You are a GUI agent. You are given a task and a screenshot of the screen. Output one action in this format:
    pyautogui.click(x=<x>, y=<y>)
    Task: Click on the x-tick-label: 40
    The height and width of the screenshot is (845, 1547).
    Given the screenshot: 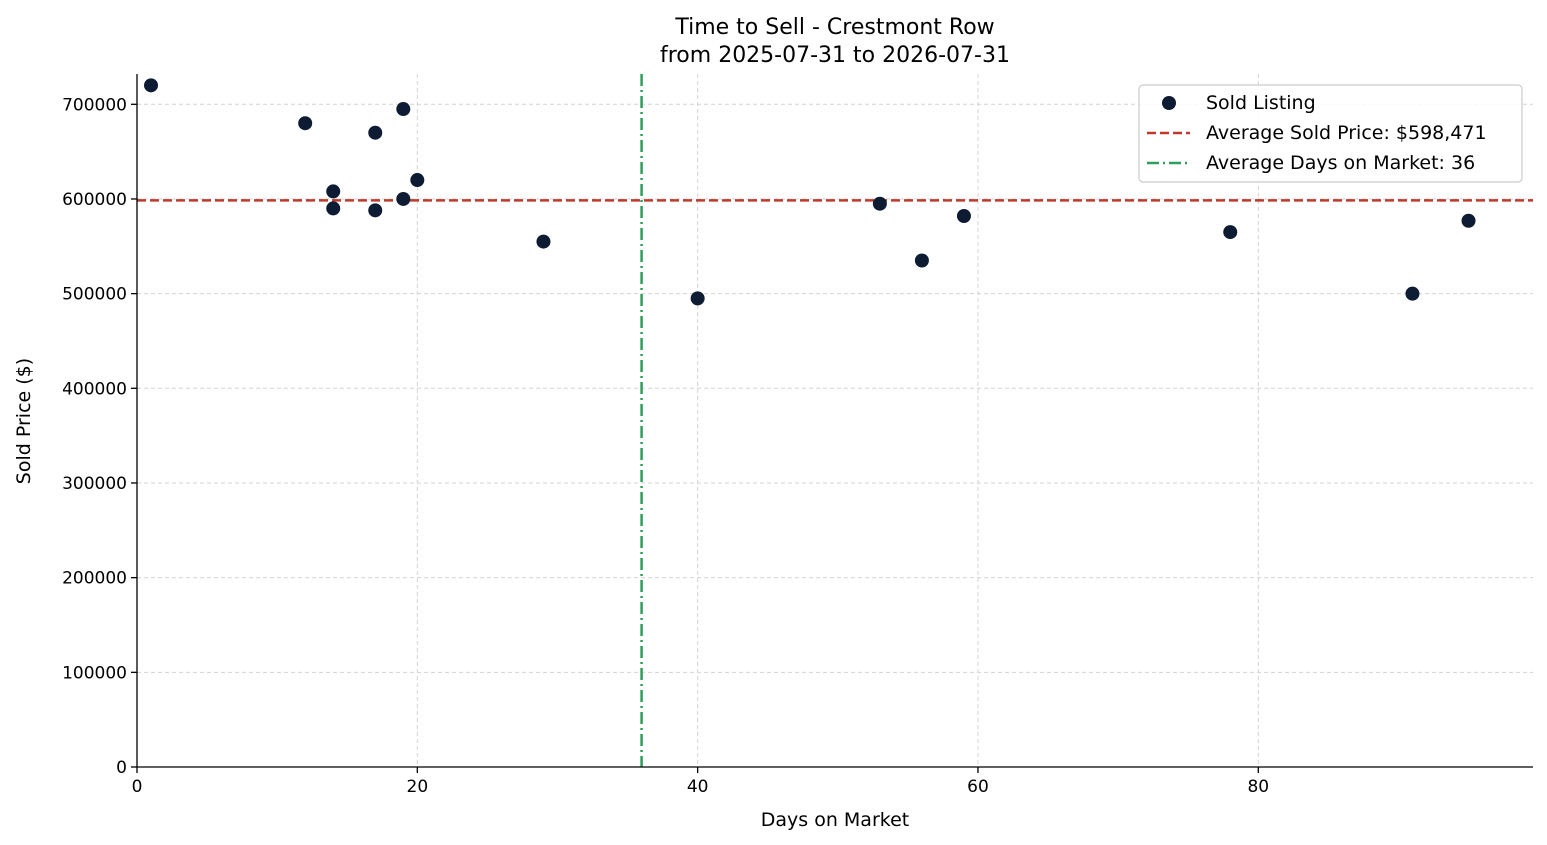 What is the action you would take?
    pyautogui.click(x=698, y=787)
    